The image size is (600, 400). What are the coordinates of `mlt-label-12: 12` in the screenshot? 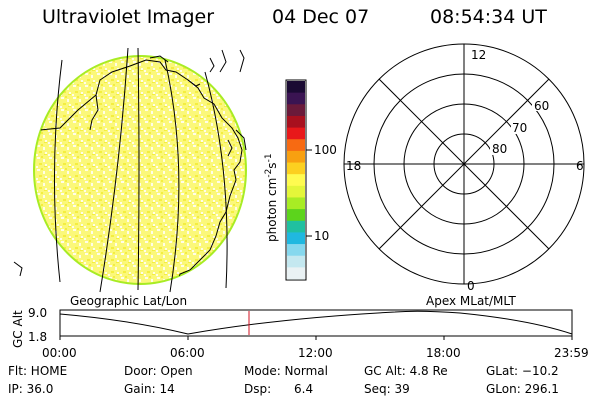 It's located at (478, 55).